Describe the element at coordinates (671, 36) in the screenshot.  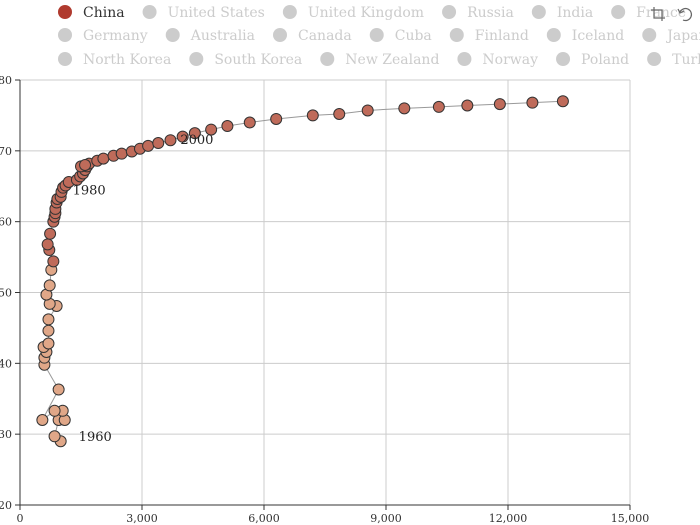
I see `legend-item: Japan` at that location.